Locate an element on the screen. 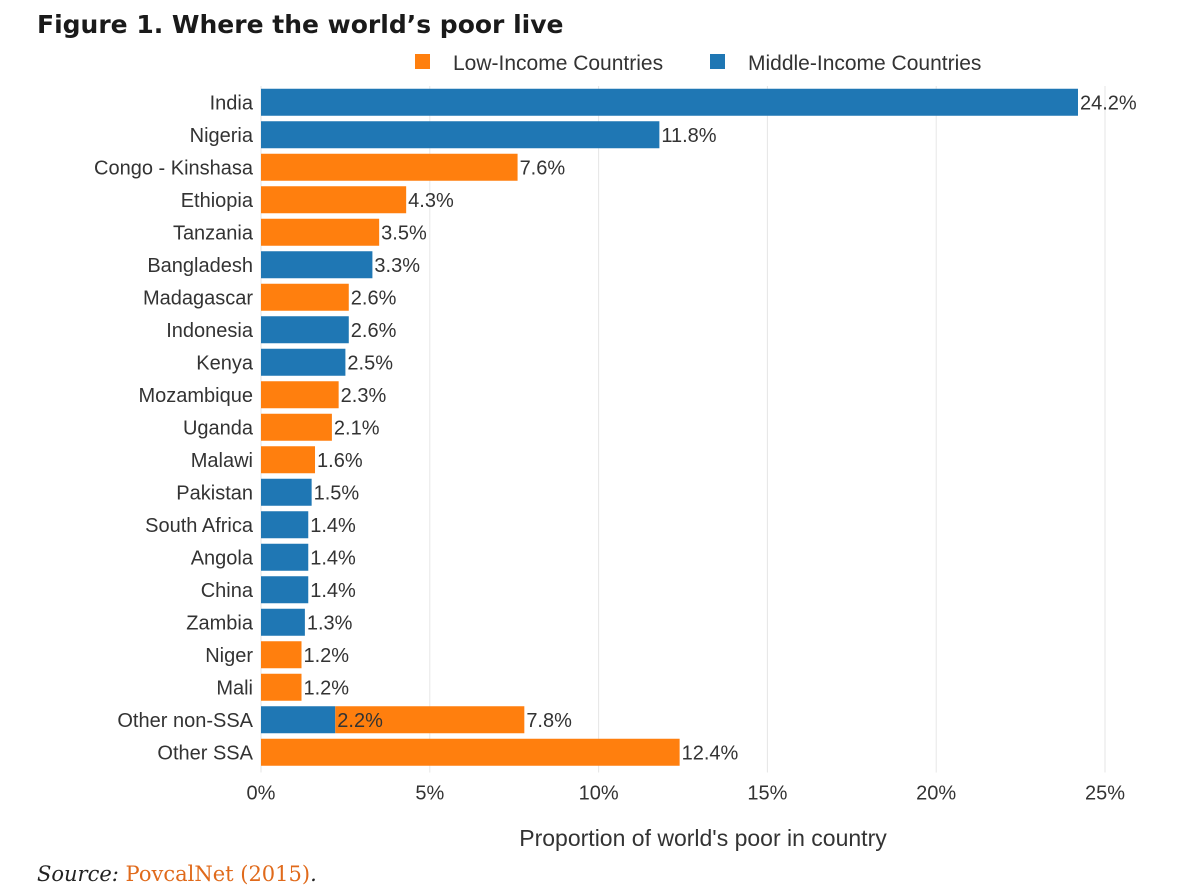  data-label: 3.3% is located at coordinates (397, 266).